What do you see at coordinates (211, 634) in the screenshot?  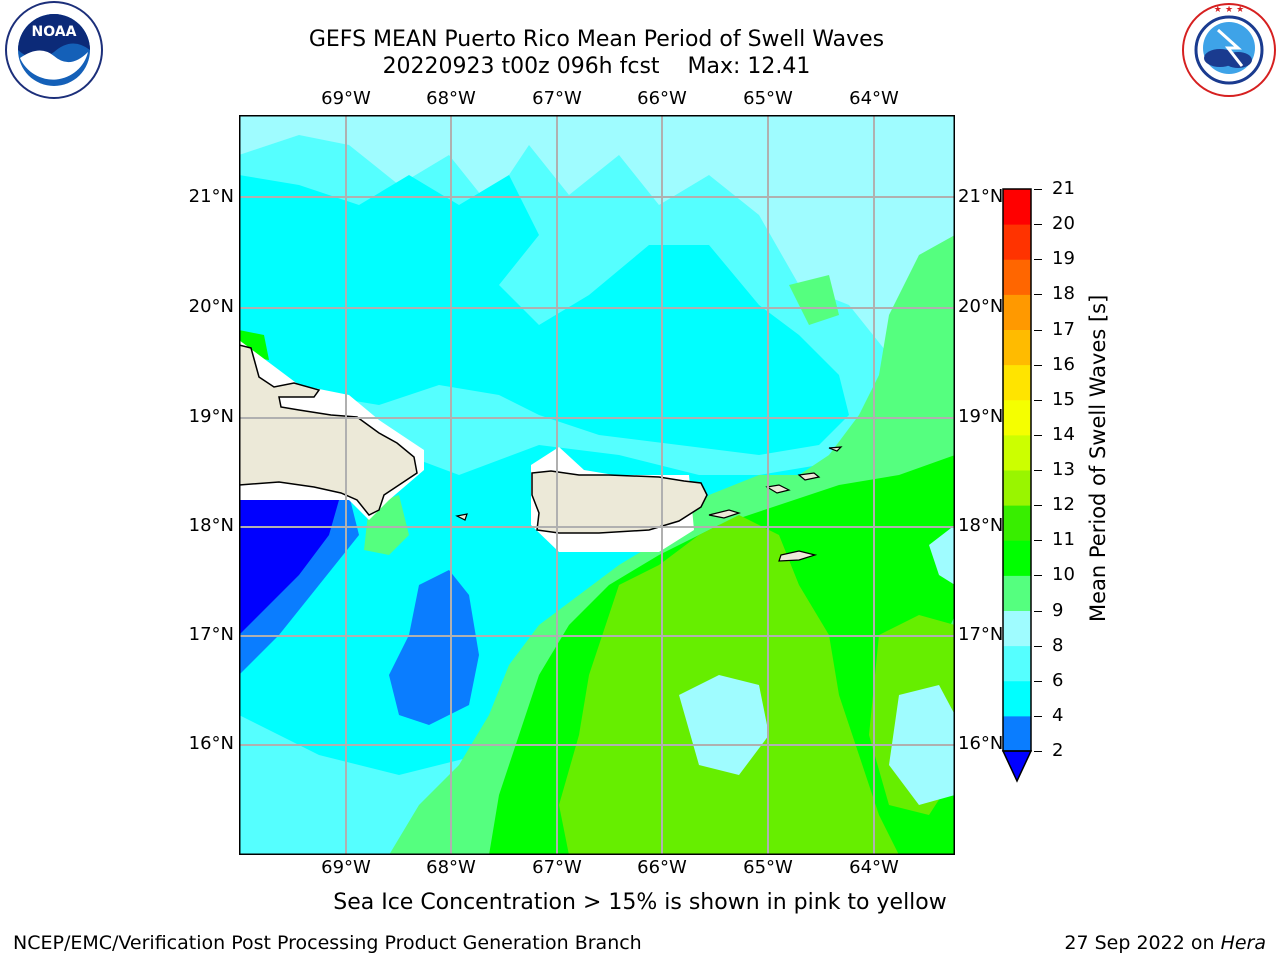 I see `lat-label-left-17n: 17°N` at bounding box center [211, 634].